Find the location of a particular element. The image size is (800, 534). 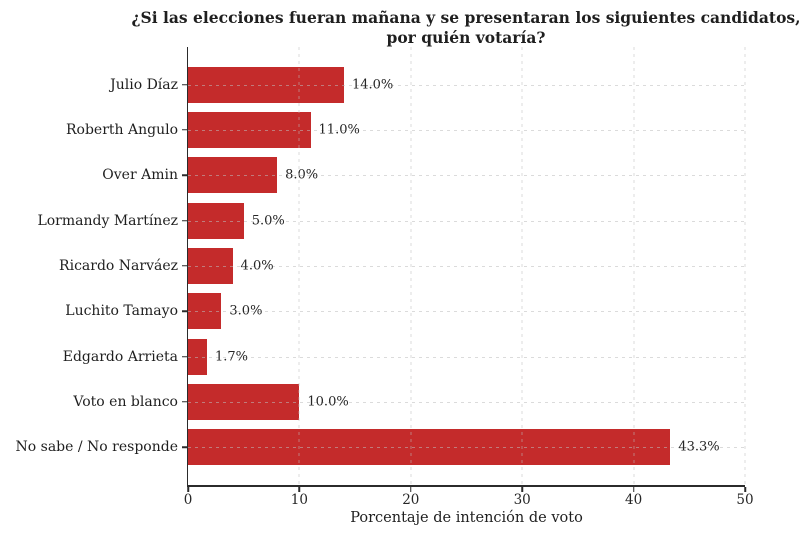

bar-row: Lormandy Martínez 5.0% is located at coordinates (391, 220).